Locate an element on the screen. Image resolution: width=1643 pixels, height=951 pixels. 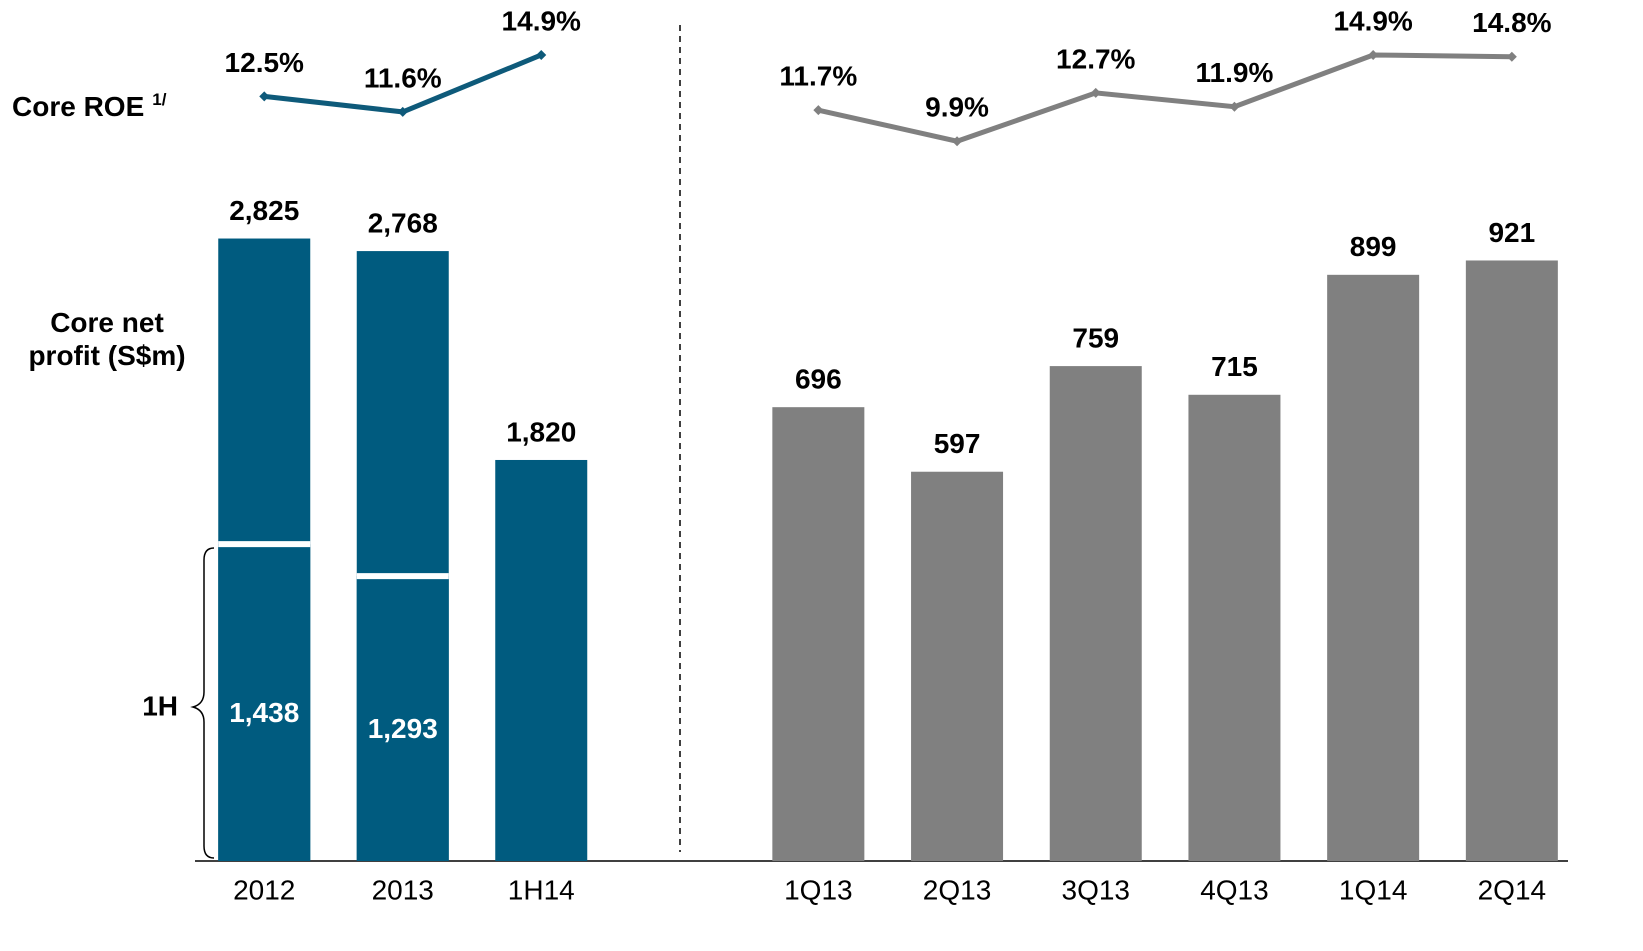
roe-footnote: 1/ is located at coordinates (159, 99).